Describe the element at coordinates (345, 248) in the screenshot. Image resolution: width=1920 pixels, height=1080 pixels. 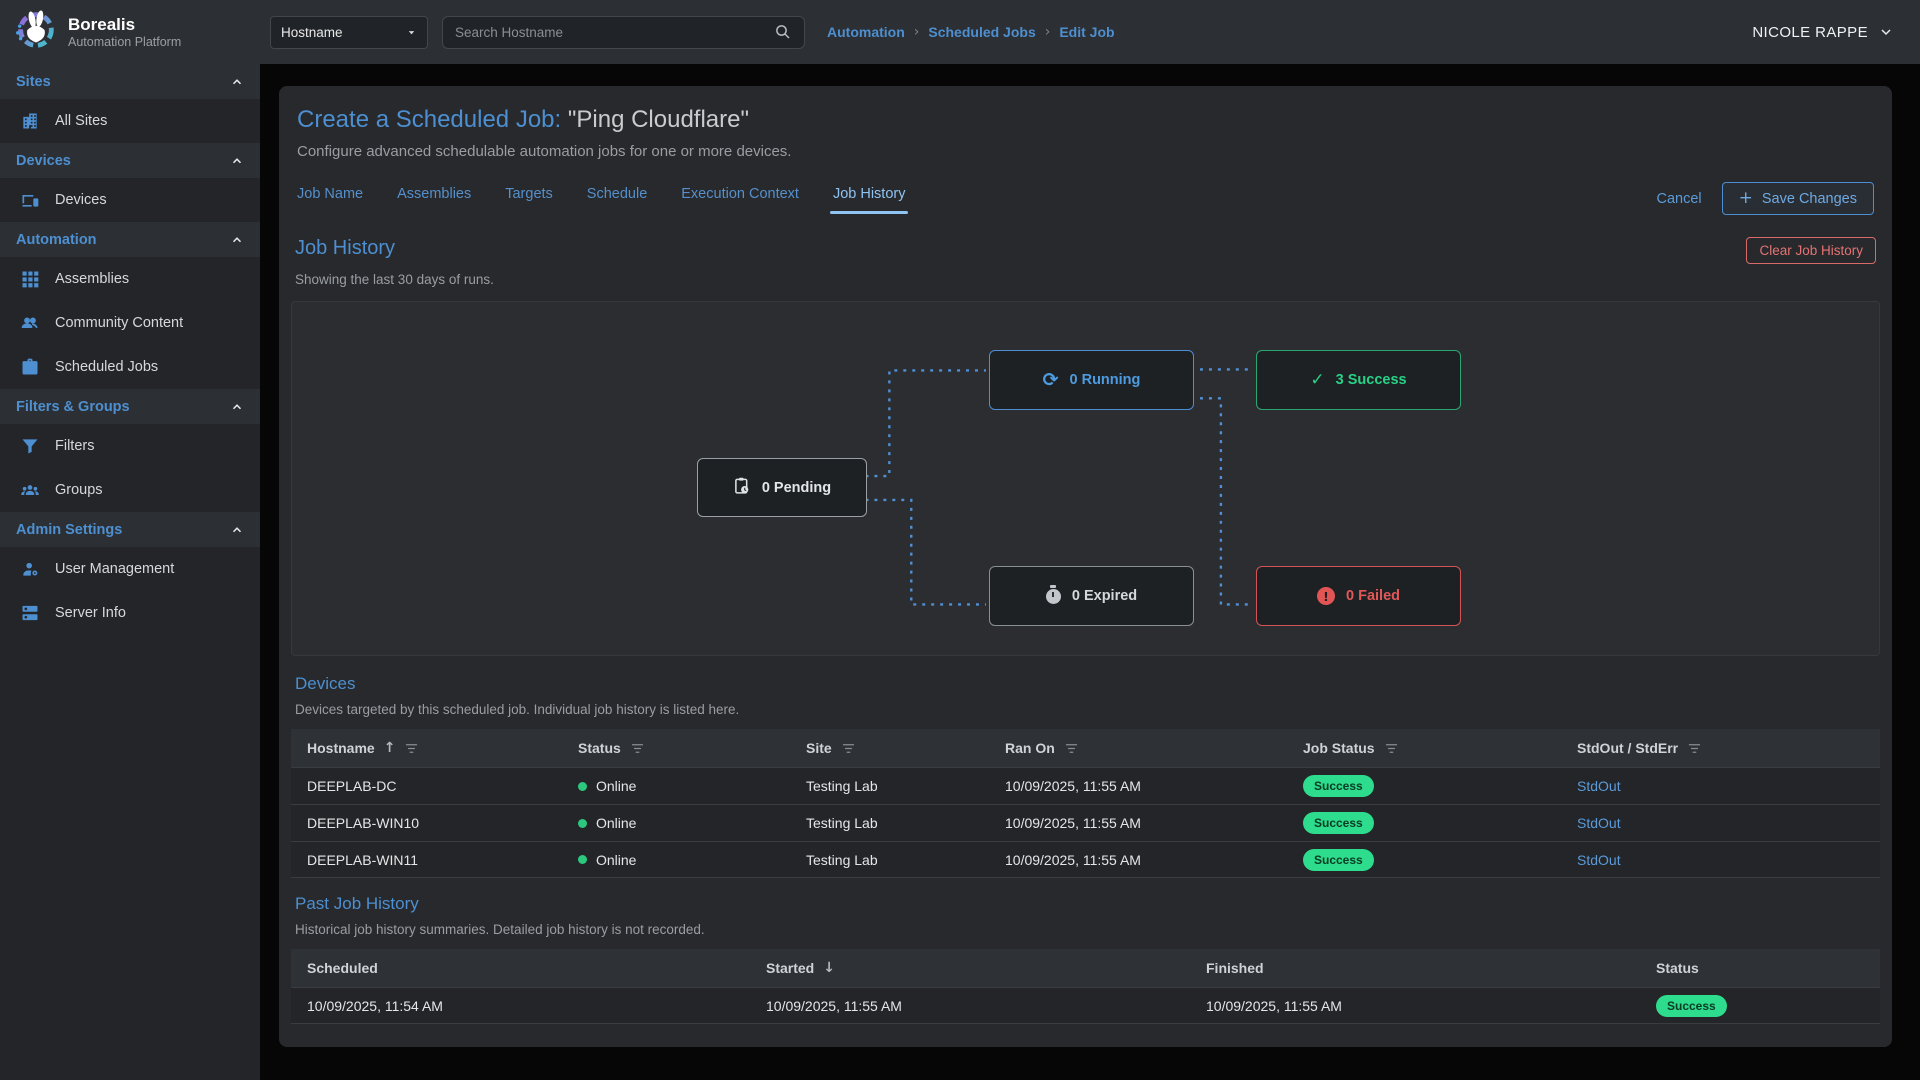
I see `job-history-heading: Job History` at that location.